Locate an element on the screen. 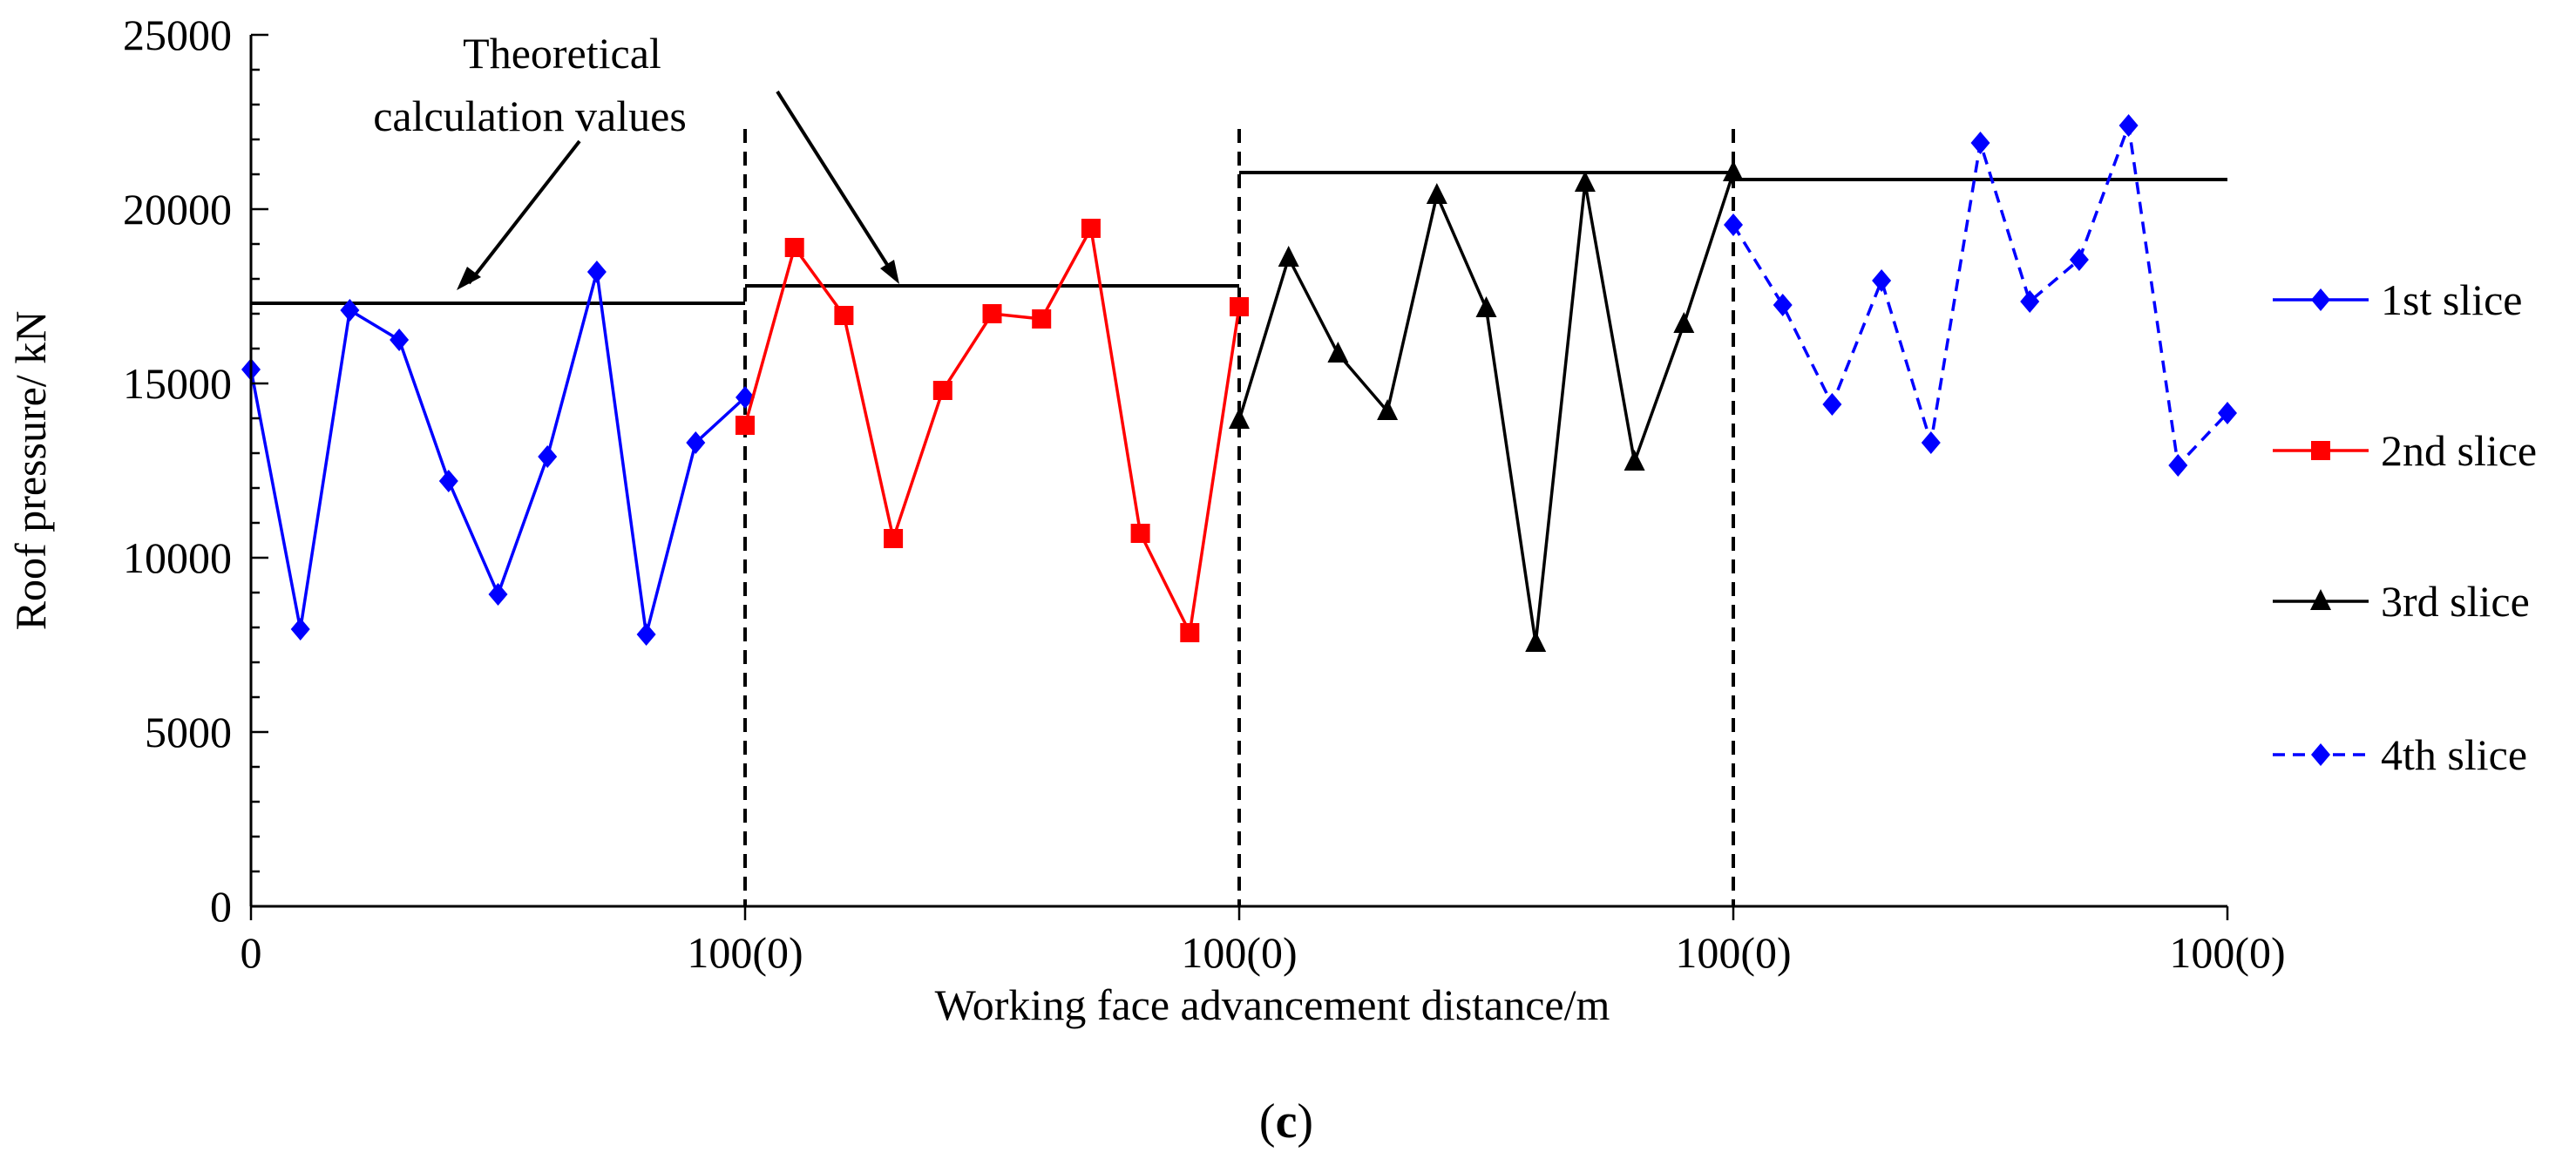  x-axis-title: Working face advancement distance/m is located at coordinates (1273, 1004).